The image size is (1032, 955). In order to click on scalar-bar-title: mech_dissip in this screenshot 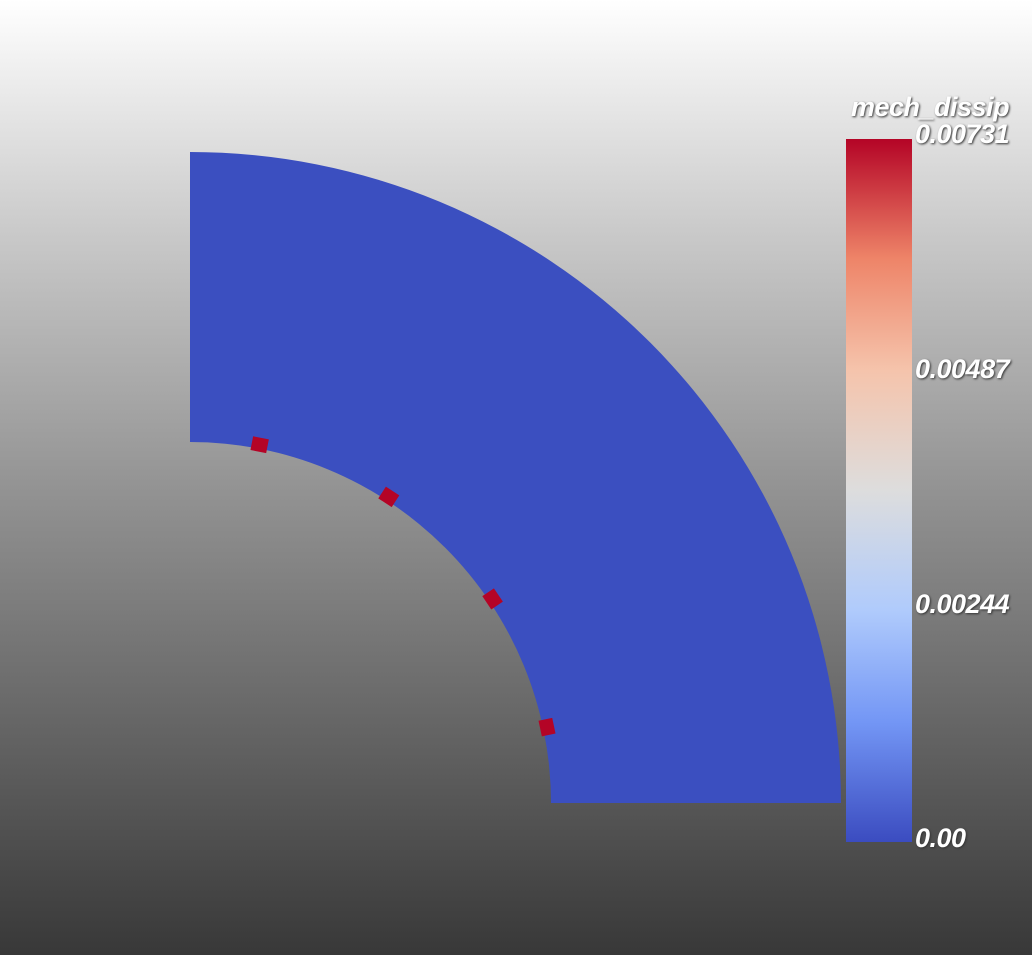, I will do `click(930, 107)`.